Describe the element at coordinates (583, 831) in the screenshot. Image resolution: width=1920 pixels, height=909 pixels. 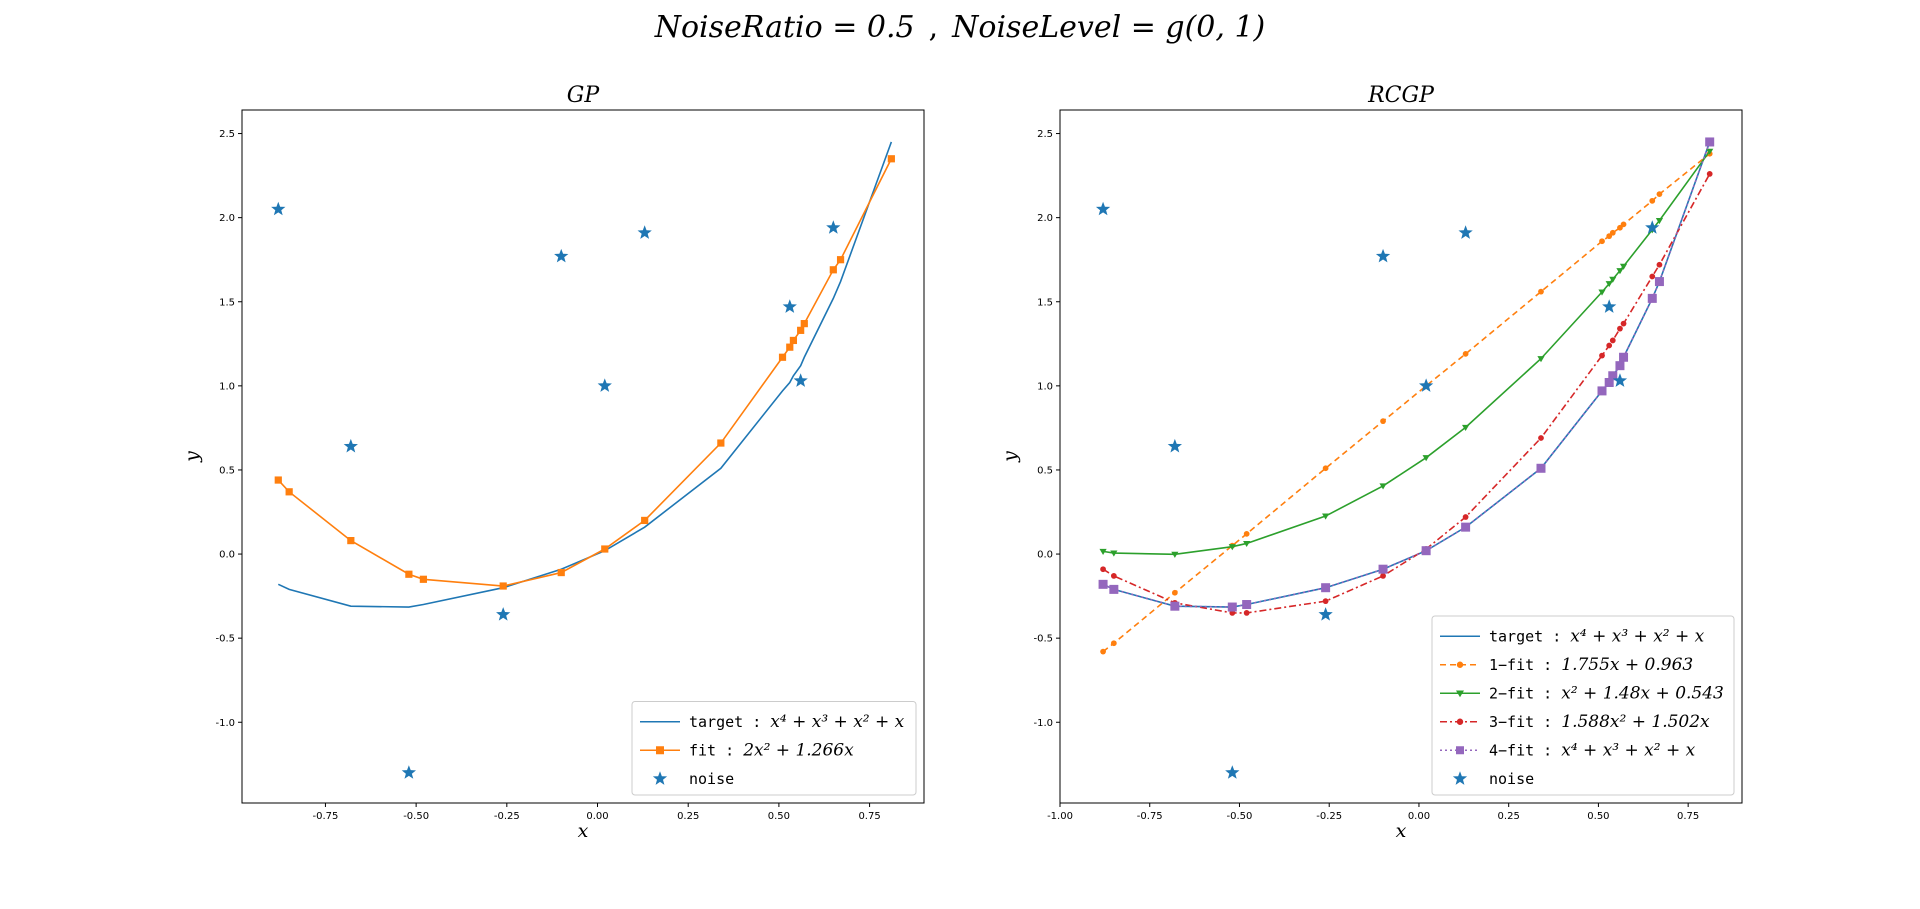
I see `panel1-xlabel: x` at that location.